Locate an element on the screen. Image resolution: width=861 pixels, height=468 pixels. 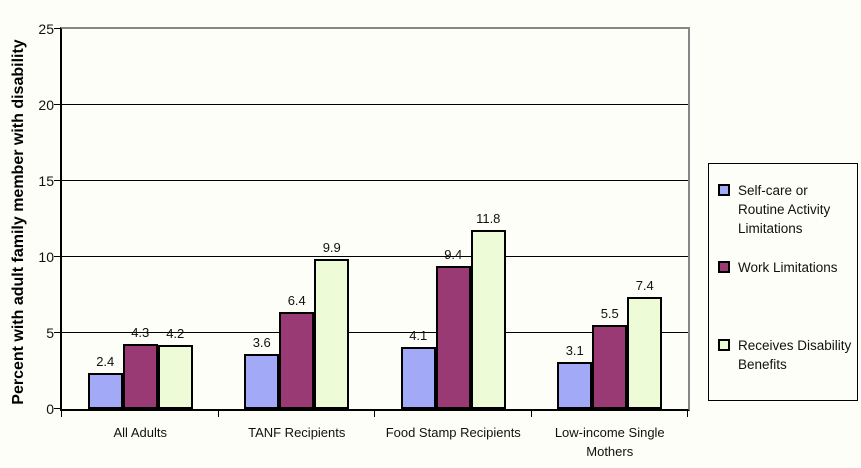
category-label-1: All Adults is located at coordinates (140, 432).